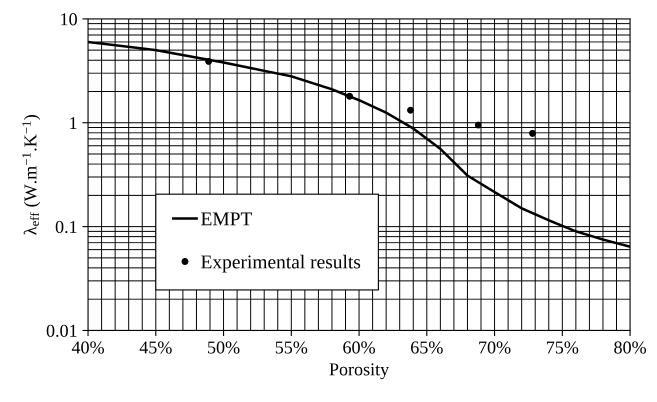 The image size is (657, 402). What do you see at coordinates (156, 347) in the screenshot?
I see `x-tick-label: 45%` at bounding box center [156, 347].